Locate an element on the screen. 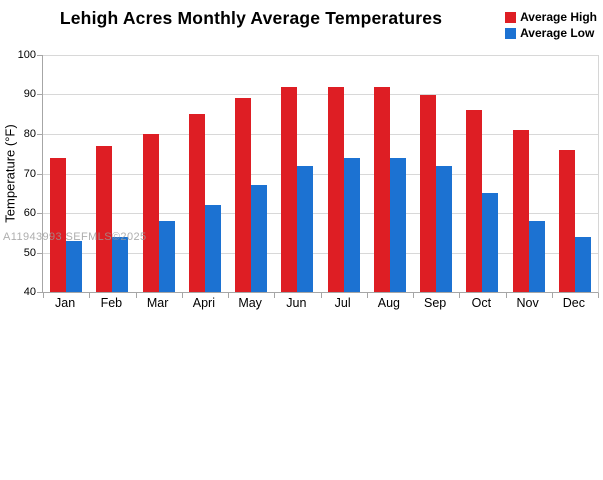  bar-group-jun is located at coordinates (297, 173).